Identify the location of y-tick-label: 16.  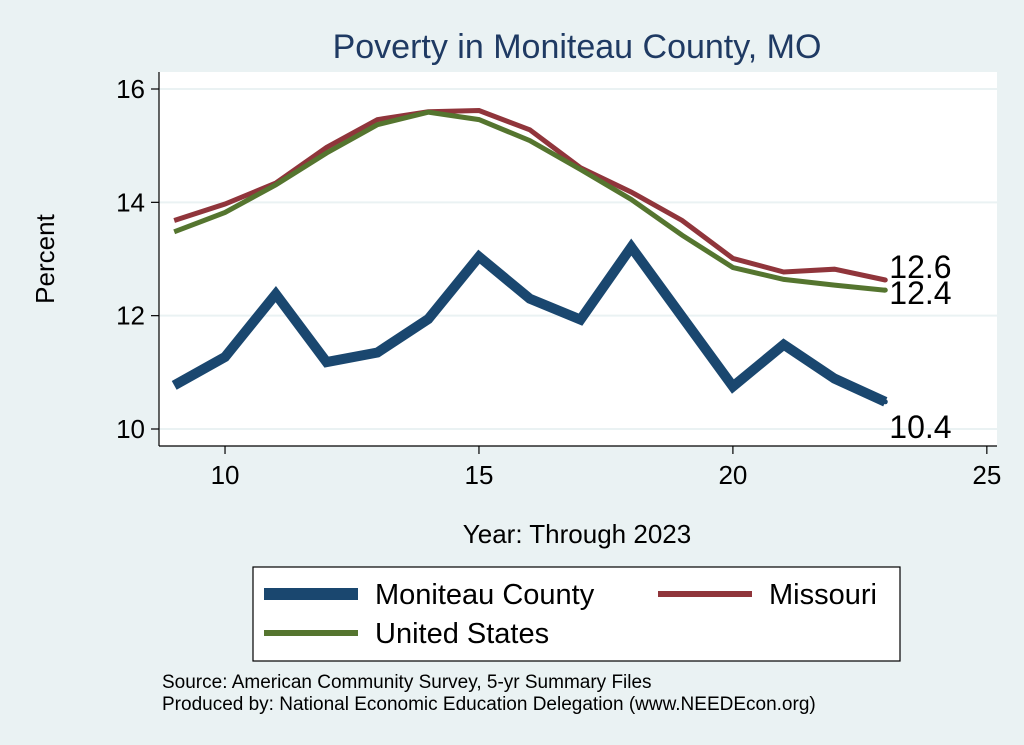
(130, 89).